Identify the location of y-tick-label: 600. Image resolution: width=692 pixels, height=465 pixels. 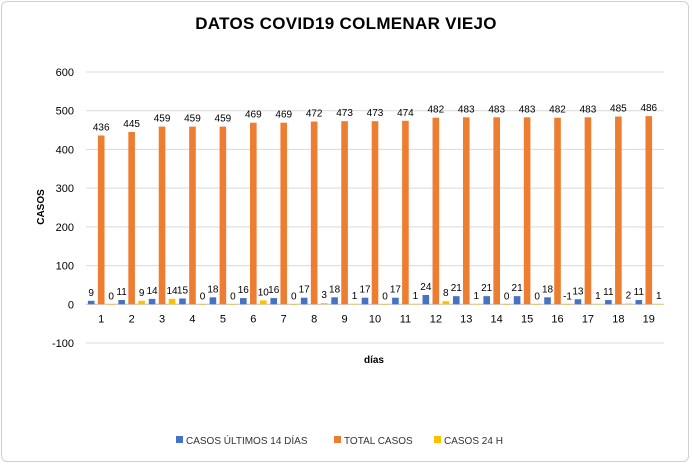
(65, 73).